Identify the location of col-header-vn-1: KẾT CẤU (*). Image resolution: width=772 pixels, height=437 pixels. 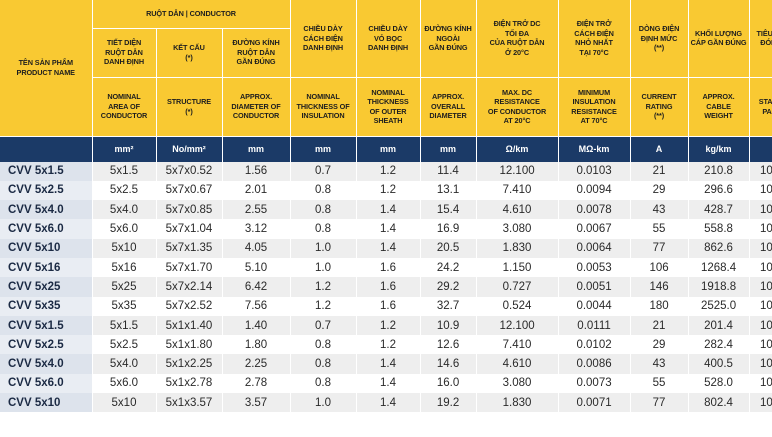
(189, 53).